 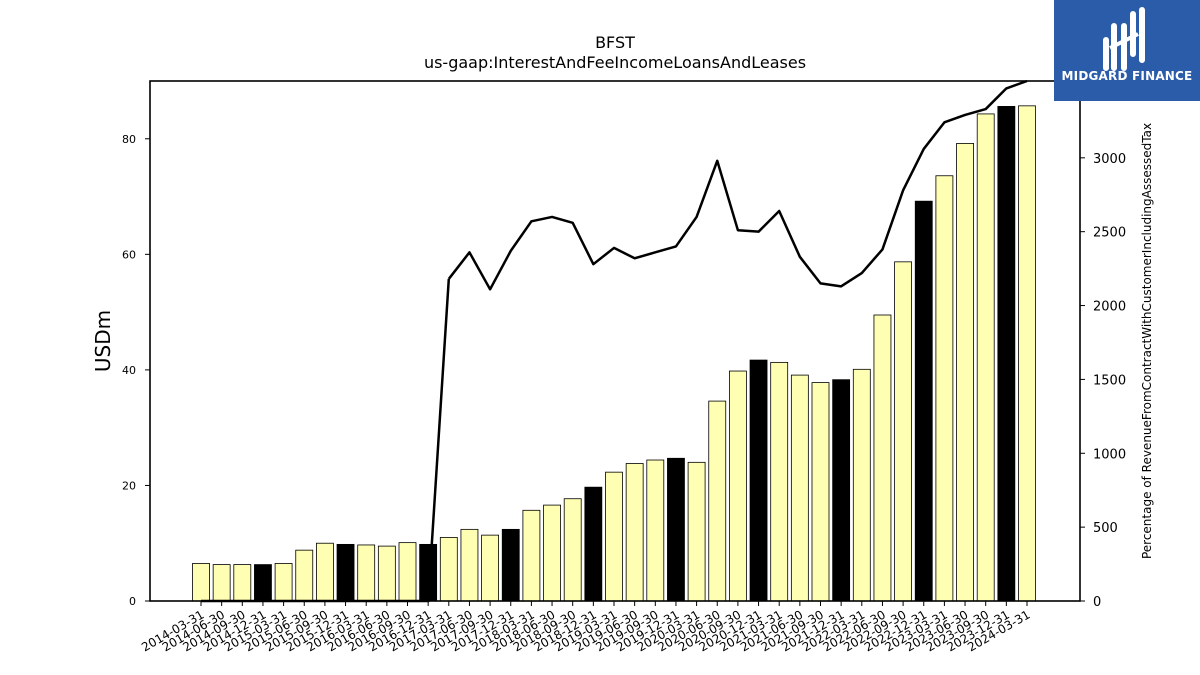 I want to click on y2-tick-label: 0, so click(x=1097, y=602).